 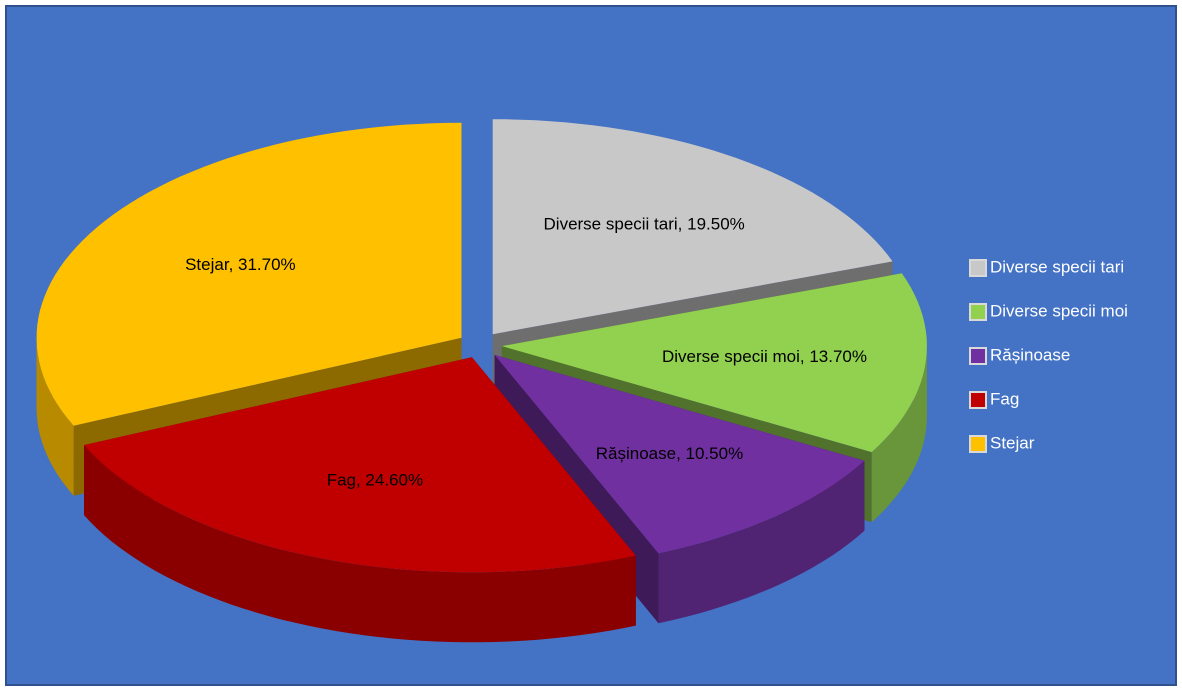 I want to click on data-label: Diverse specii tari, 19.50%, so click(x=644, y=224).